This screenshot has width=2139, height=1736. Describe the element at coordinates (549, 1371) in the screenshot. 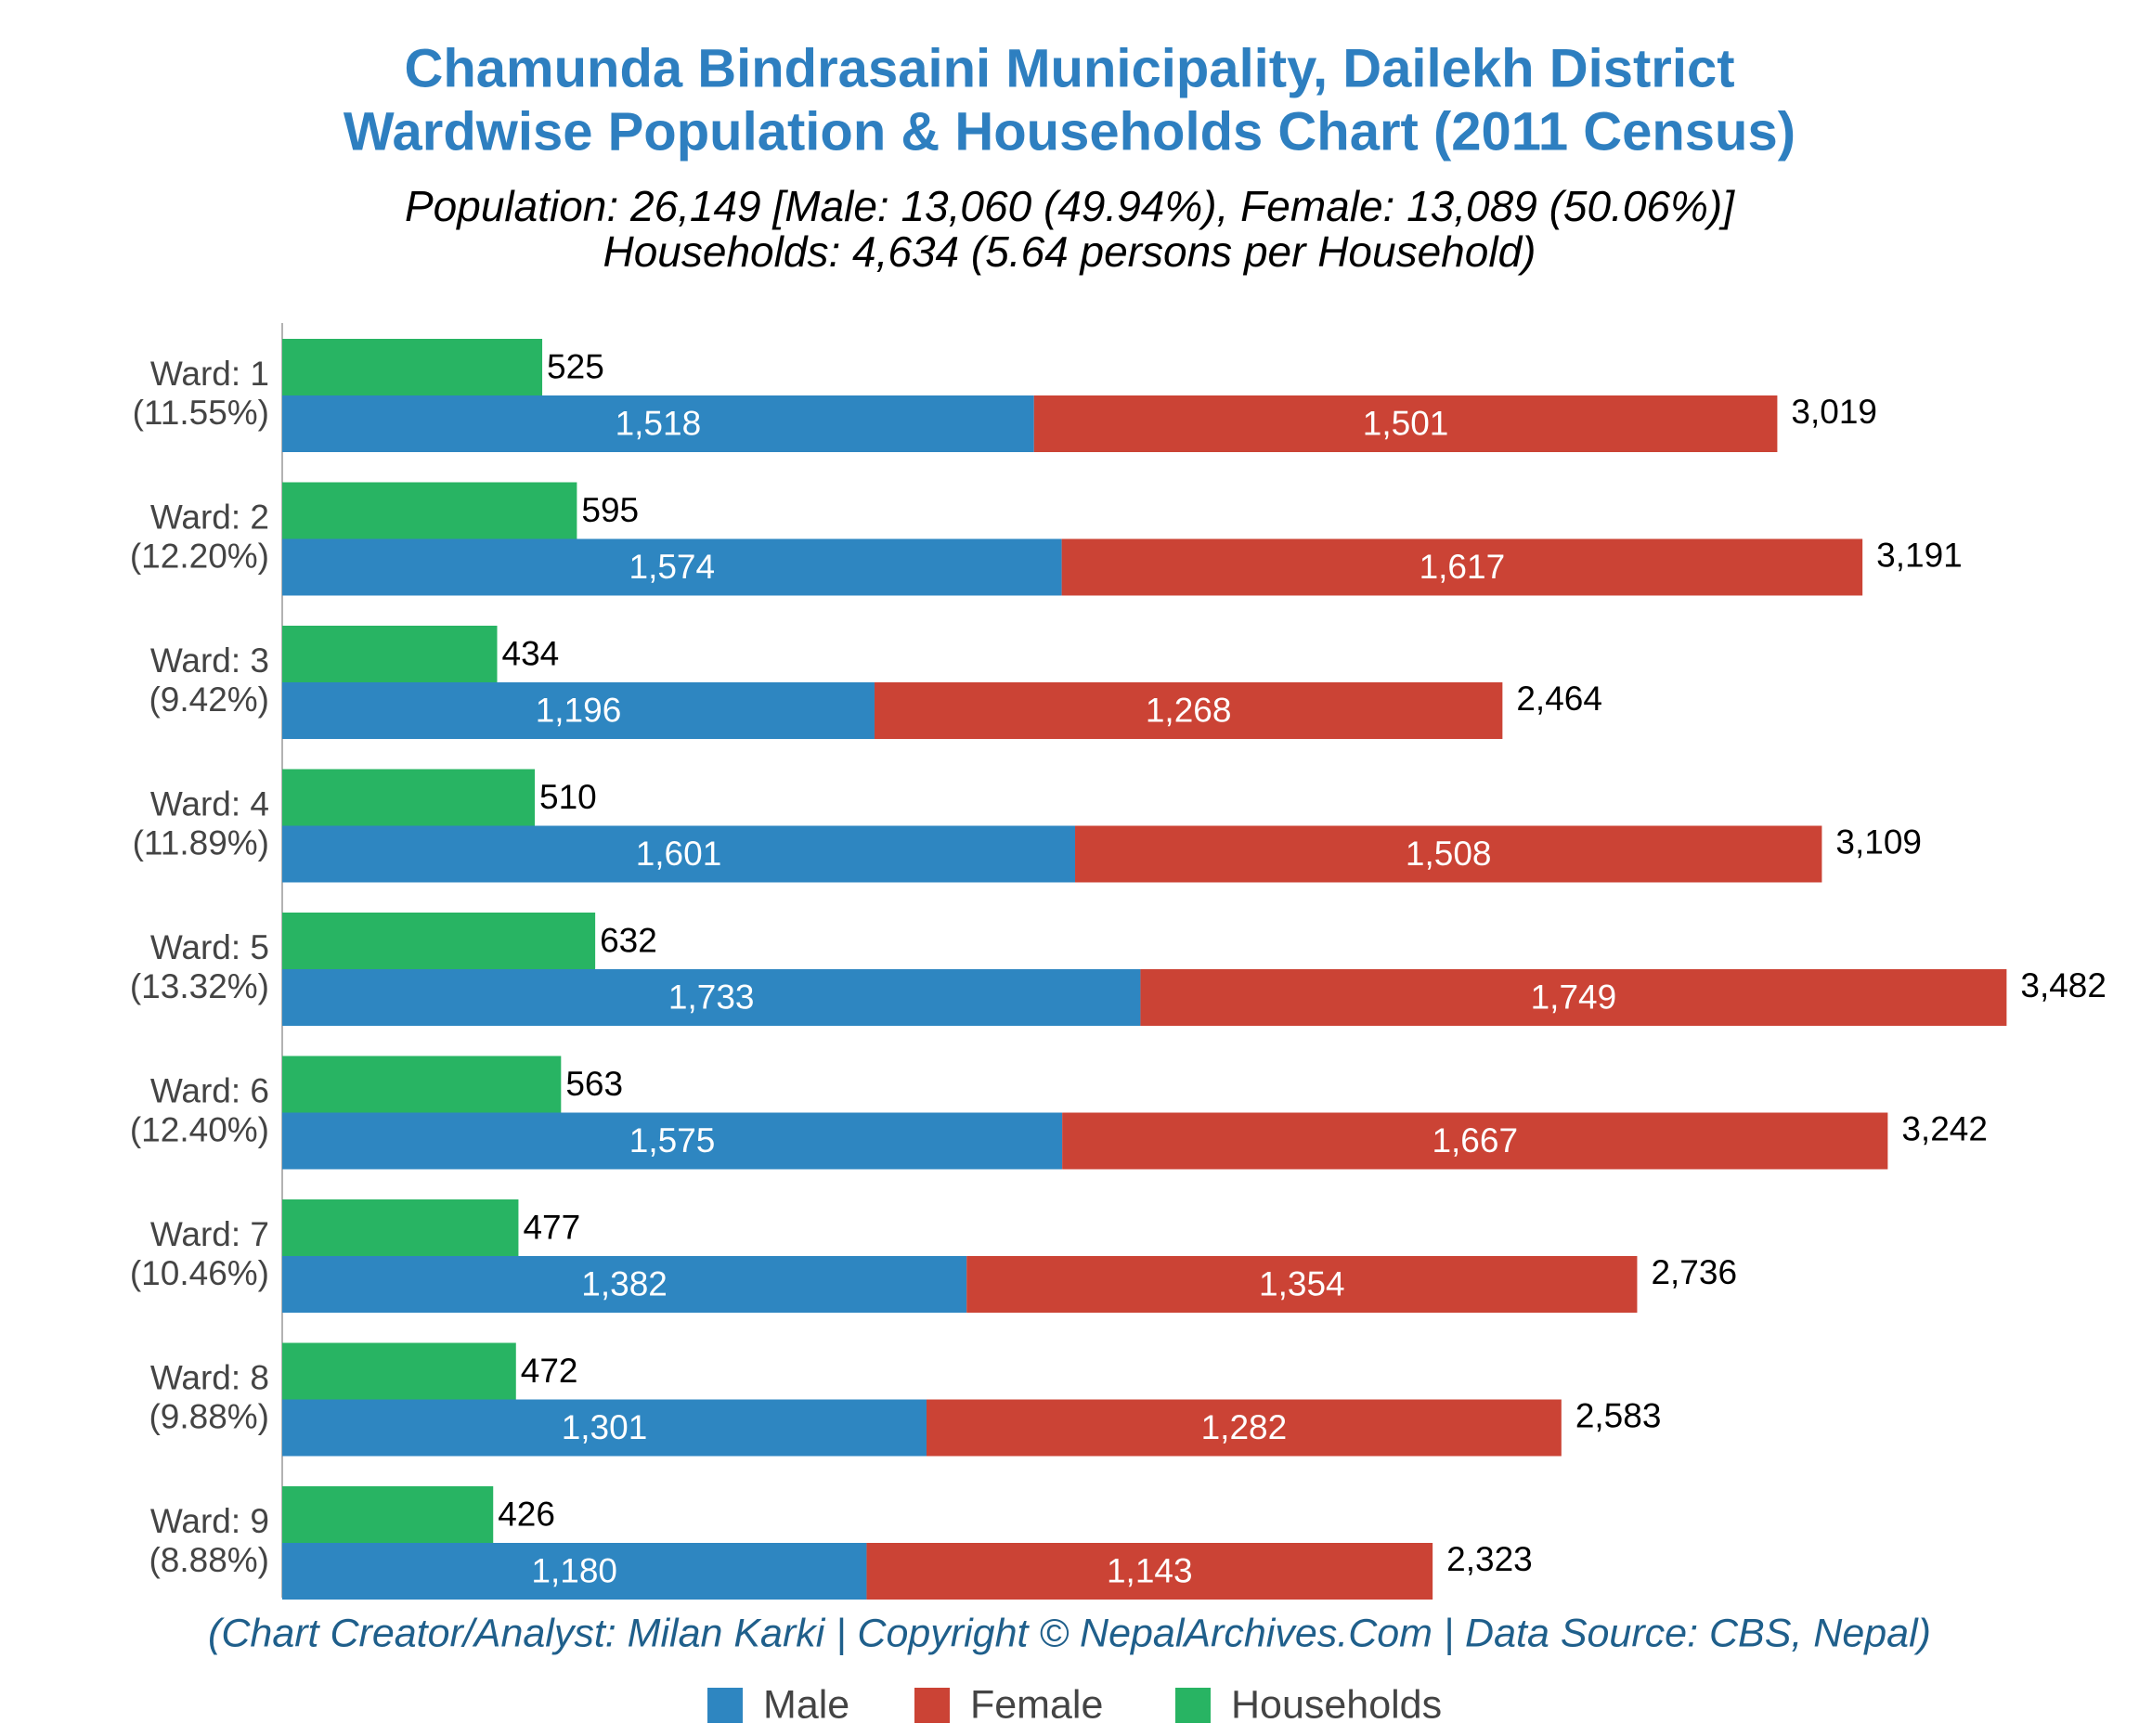

I see `bar-value-label: 472` at that location.